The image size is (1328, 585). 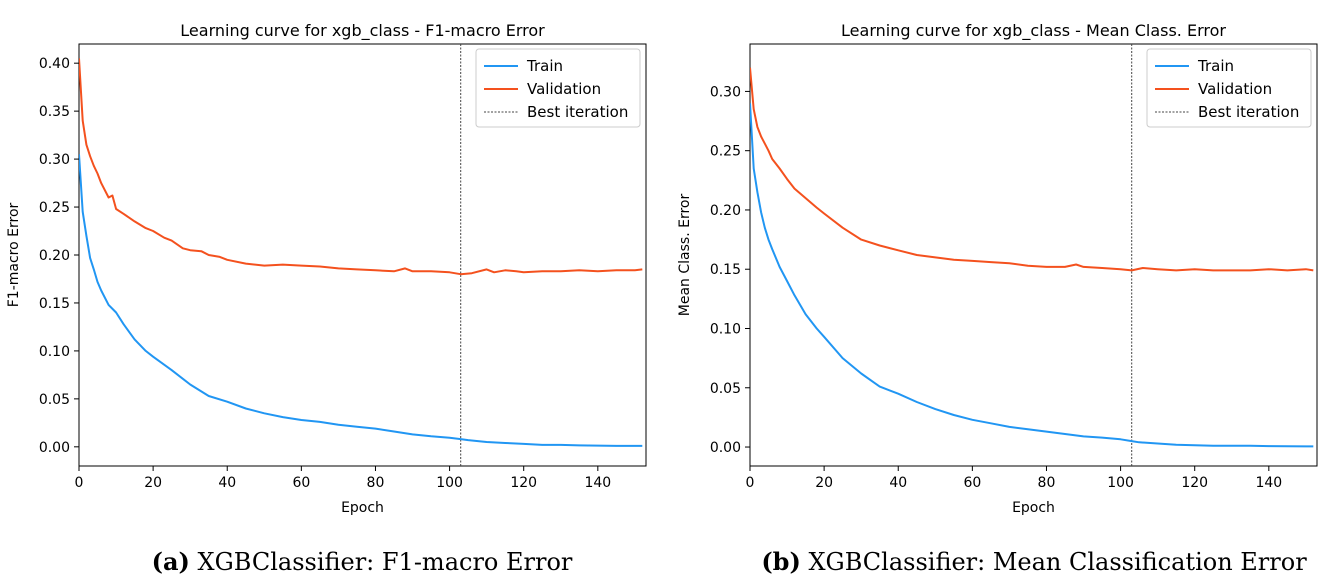 I want to click on figure-caption: (a) XGBClassifier: F1-macro Error, so click(x=362, y=561).